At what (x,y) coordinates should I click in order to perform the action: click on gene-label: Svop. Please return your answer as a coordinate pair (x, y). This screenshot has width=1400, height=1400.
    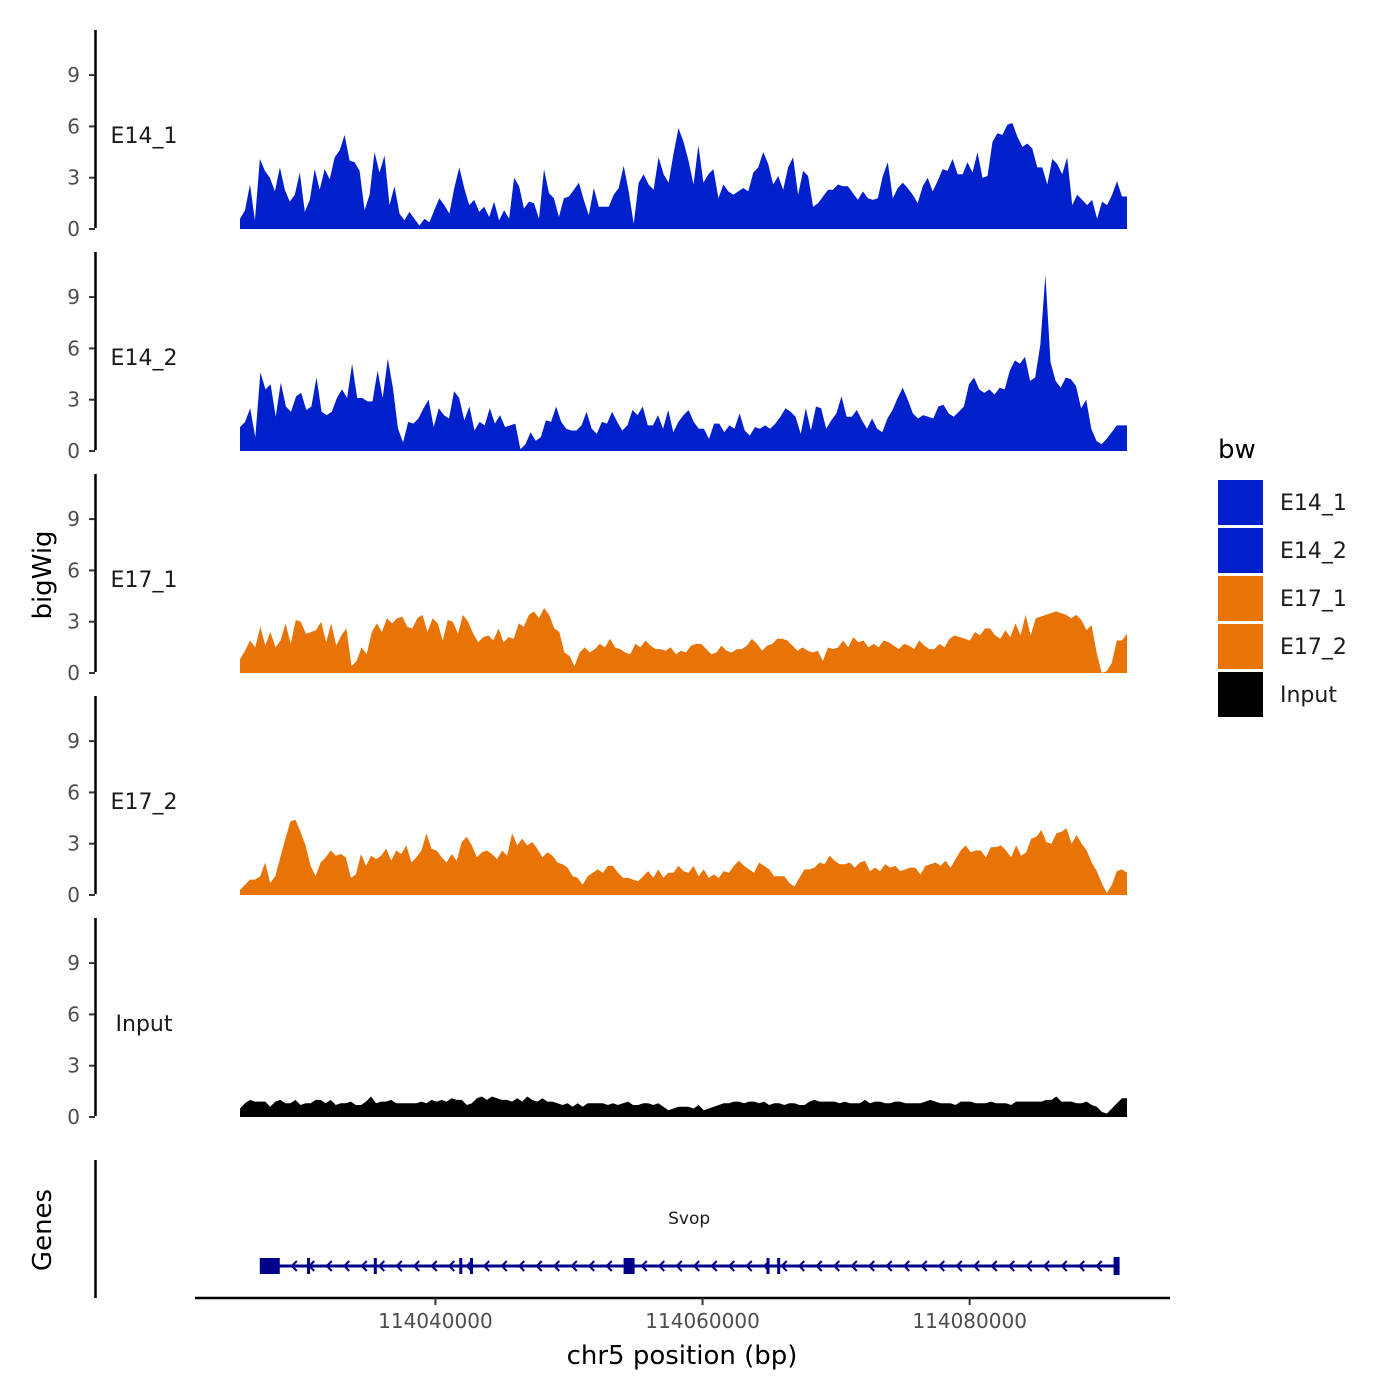
    Looking at the image, I should click on (689, 1219).